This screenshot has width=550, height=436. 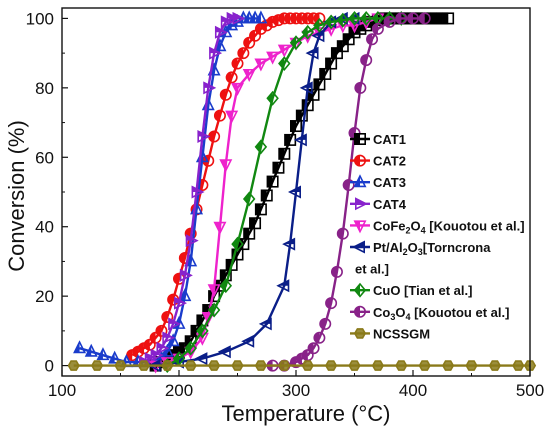 I want to click on legend-item-9: NCSSGM, so click(x=390, y=333).